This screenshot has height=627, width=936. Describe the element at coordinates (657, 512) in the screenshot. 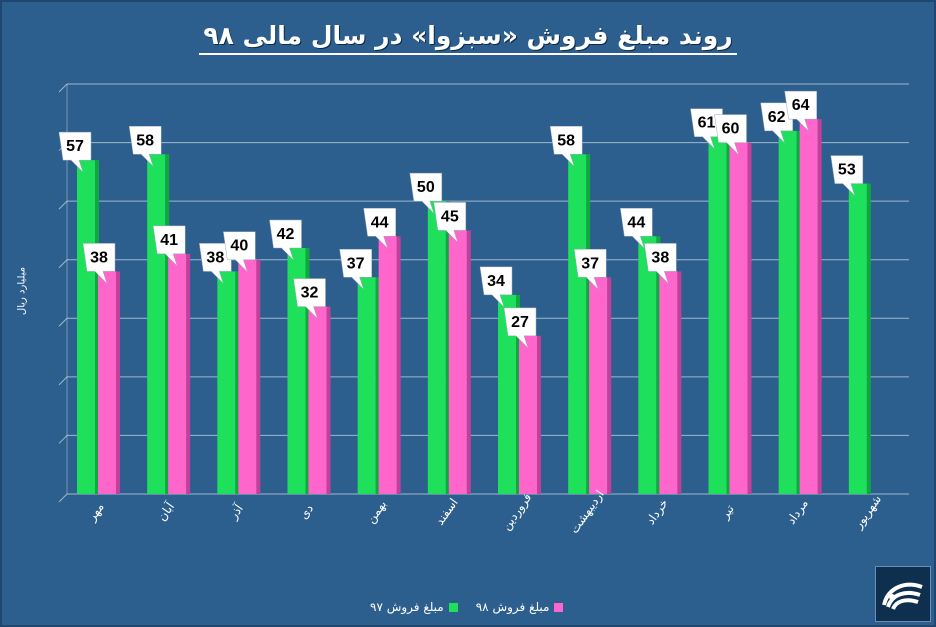

I see `x-tick-label: خرداد` at that location.